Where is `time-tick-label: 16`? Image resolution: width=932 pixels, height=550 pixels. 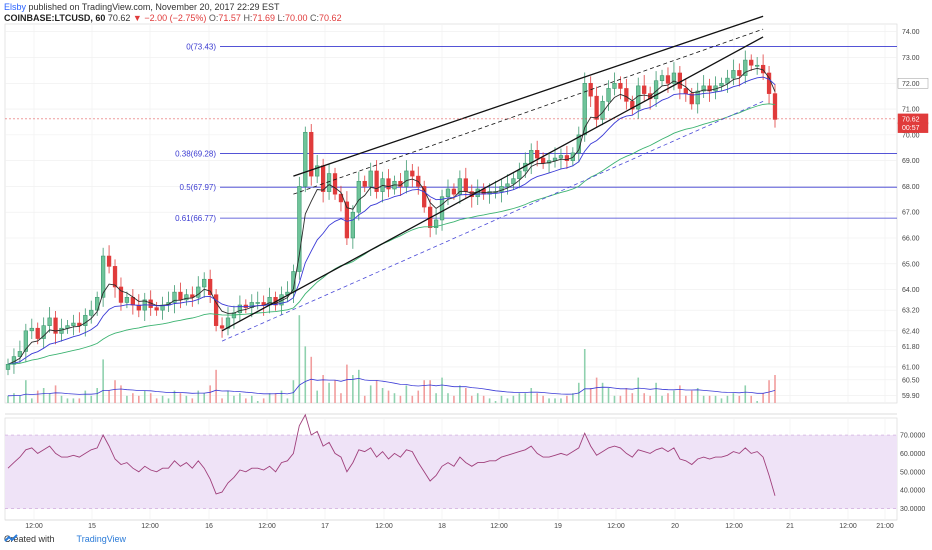 time-tick-label: 16 is located at coordinates (209, 526).